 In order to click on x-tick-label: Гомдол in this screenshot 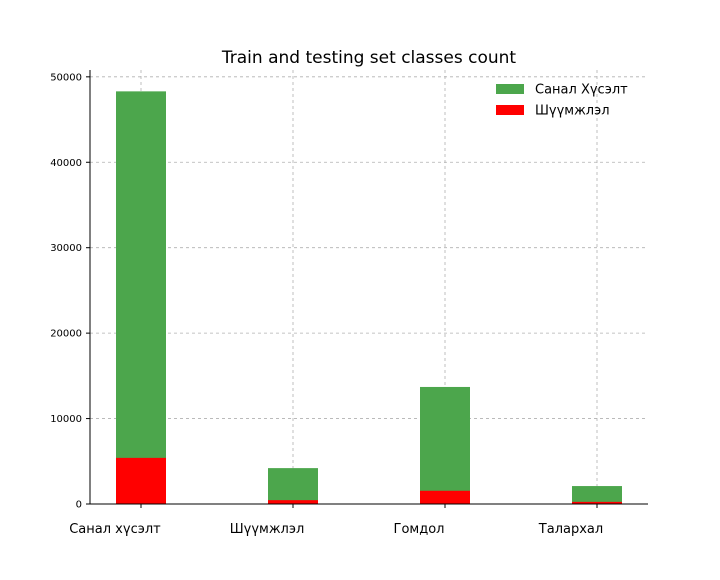, I will do `click(419, 529)`.